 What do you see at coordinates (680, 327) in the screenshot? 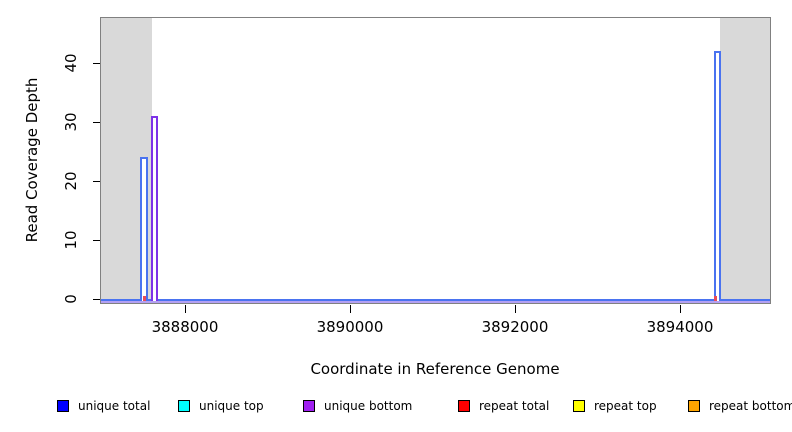
I see `x-tick-label: 3894000` at bounding box center [680, 327].